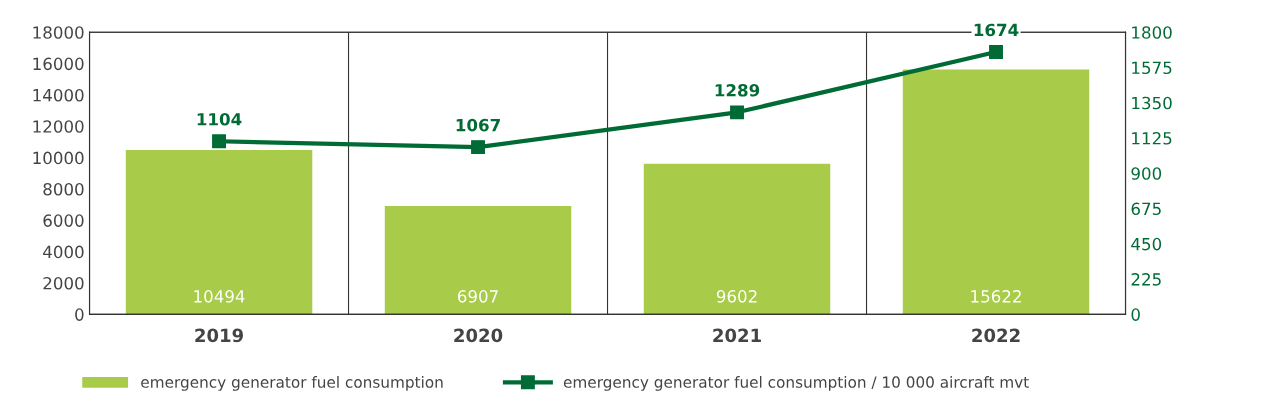 The image size is (1279, 403). What do you see at coordinates (1146, 244) in the screenshot?
I see `y2-tick-label: 450` at bounding box center [1146, 244].